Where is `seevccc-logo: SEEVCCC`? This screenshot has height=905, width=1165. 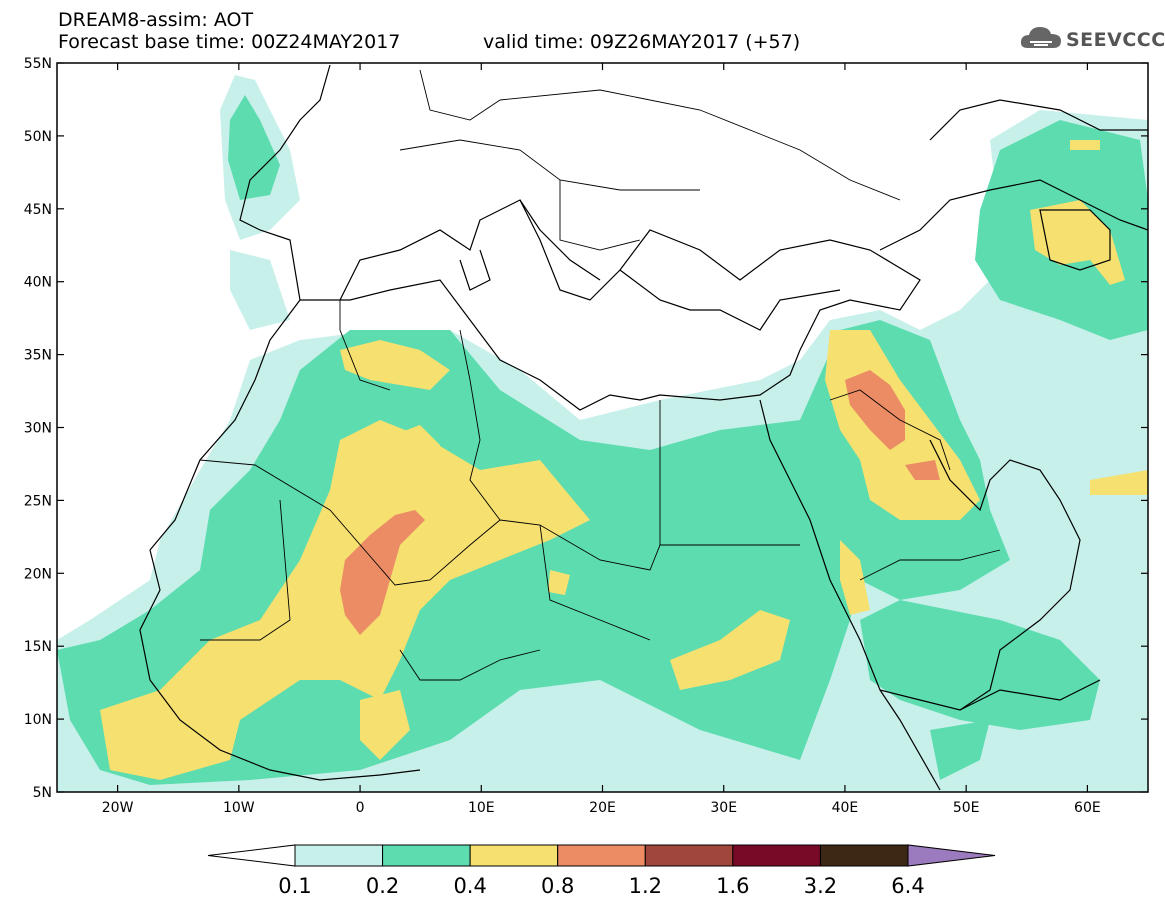 seevccc-logo: SEEVCCC is located at coordinates (1091, 40).